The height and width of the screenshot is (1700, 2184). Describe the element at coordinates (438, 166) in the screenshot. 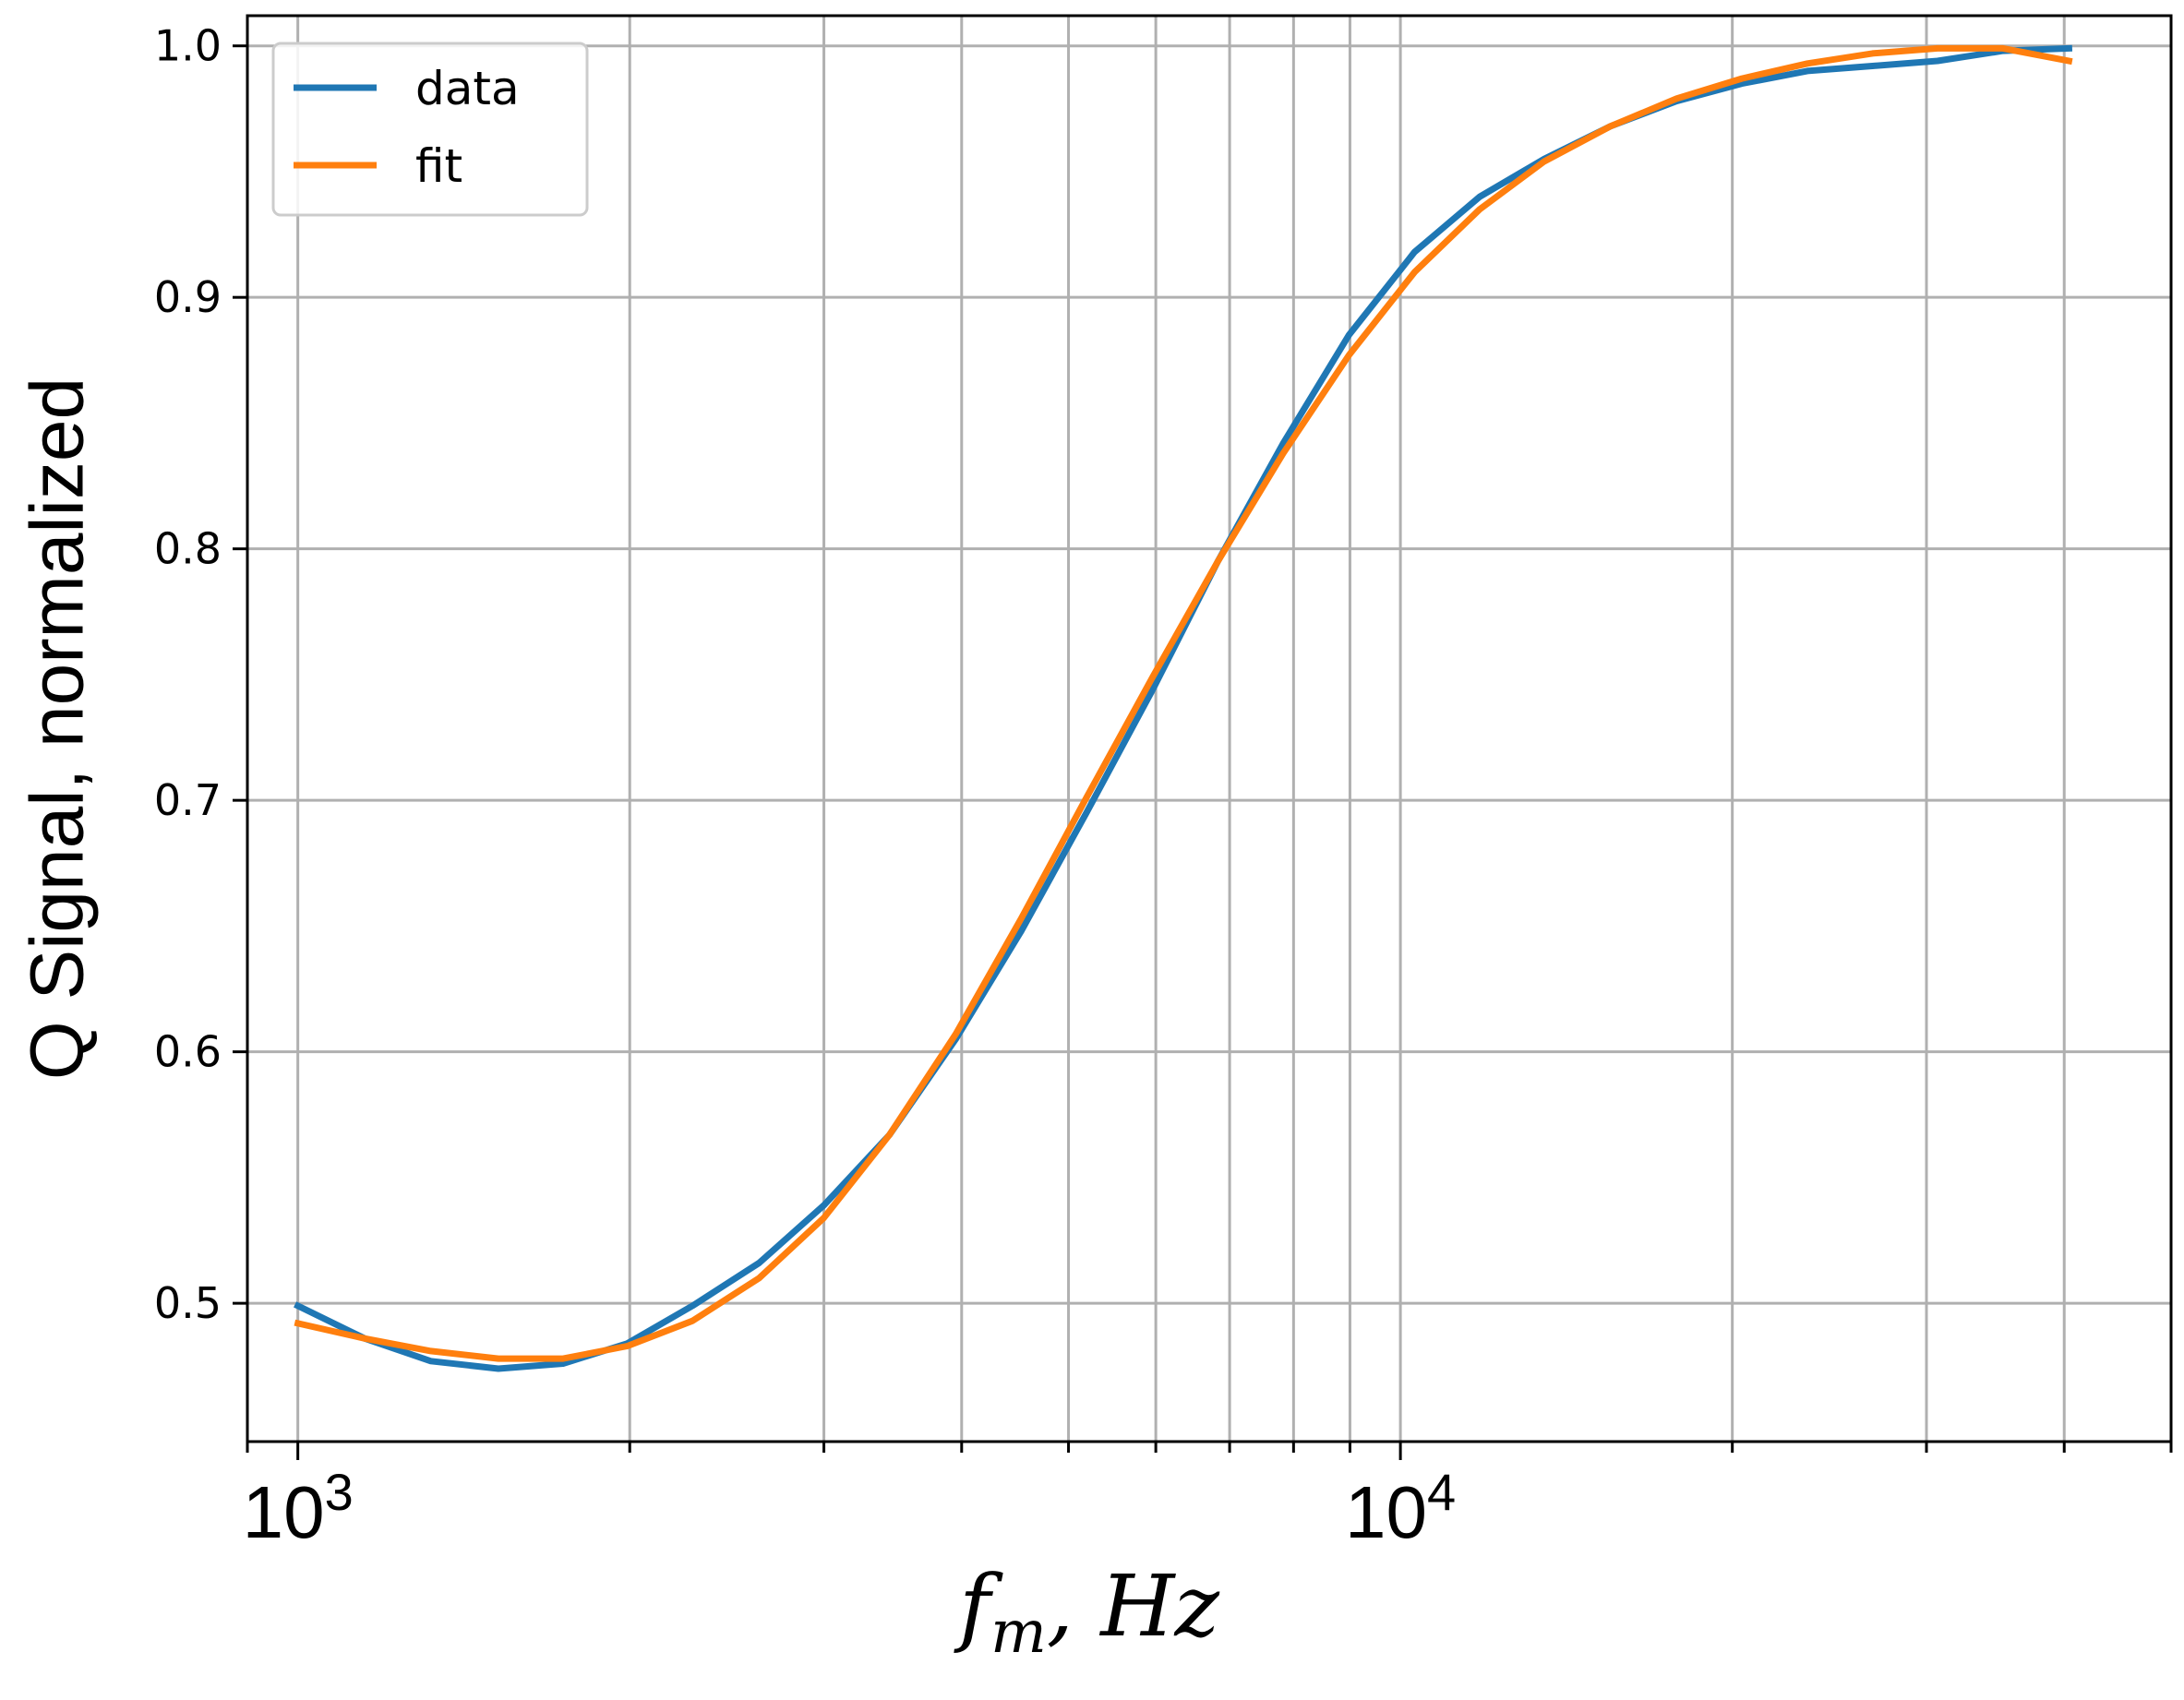

I see `legend-label-fit: fit` at that location.